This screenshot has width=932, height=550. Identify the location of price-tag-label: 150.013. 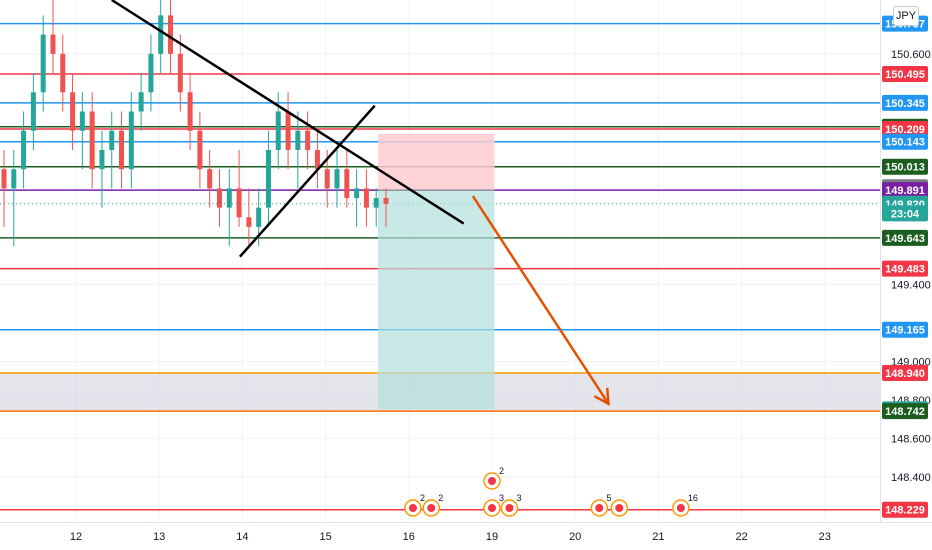
(905, 168).